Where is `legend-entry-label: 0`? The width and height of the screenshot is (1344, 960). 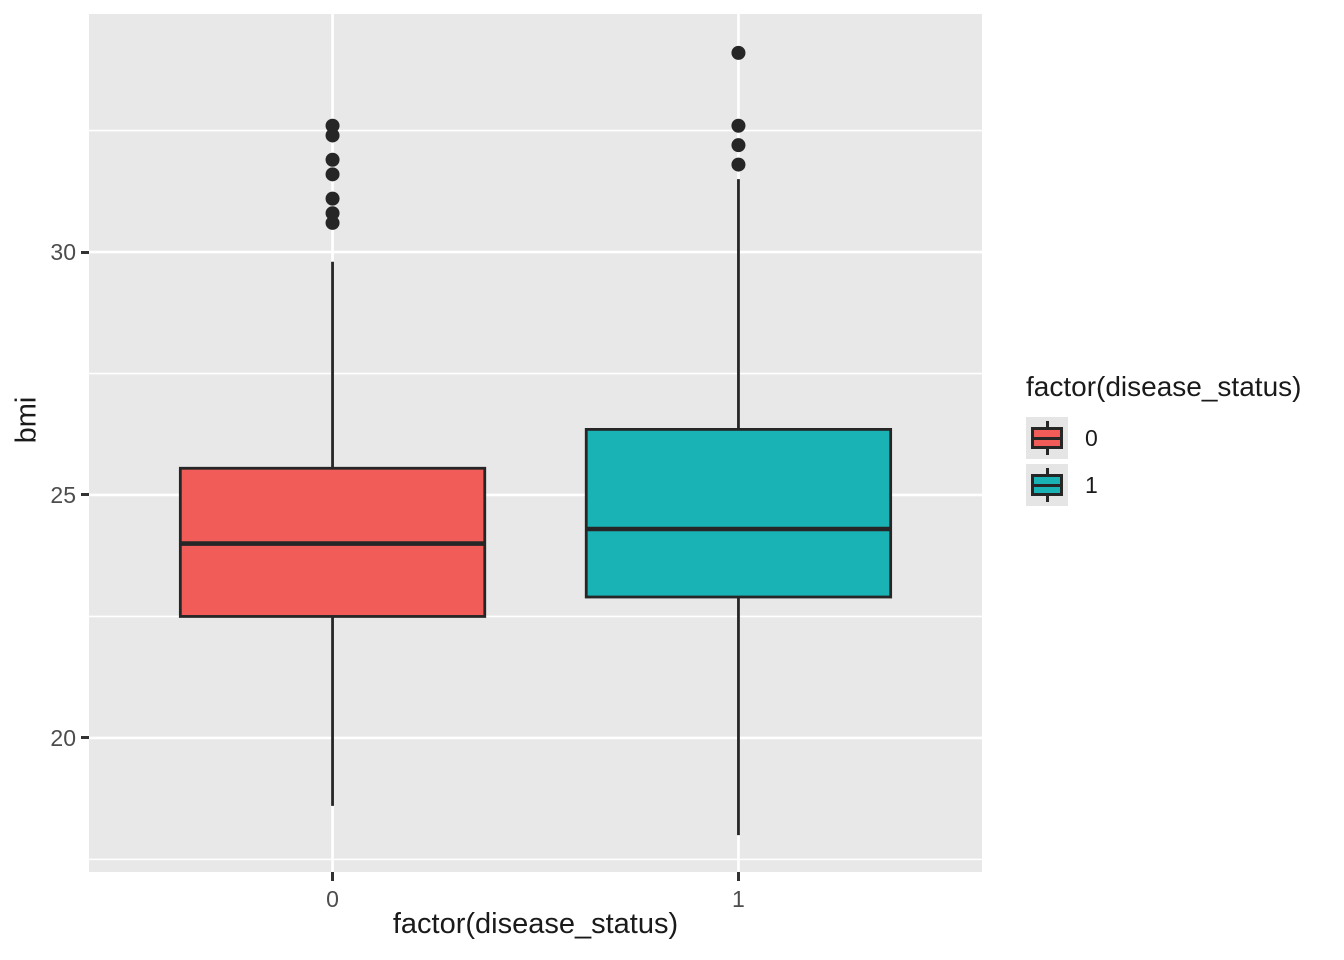 legend-entry-label: 0 is located at coordinates (1091, 437).